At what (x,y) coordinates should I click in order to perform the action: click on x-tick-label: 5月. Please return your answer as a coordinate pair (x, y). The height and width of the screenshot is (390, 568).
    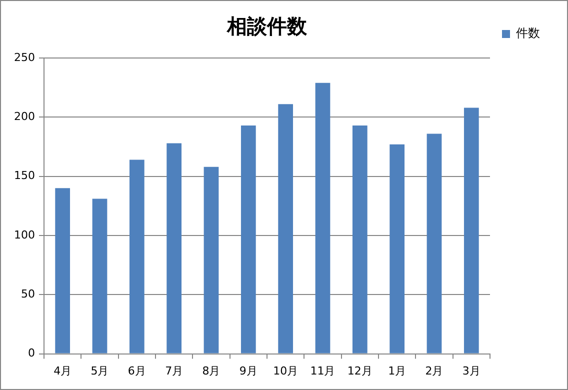
    Looking at the image, I should click on (99, 371).